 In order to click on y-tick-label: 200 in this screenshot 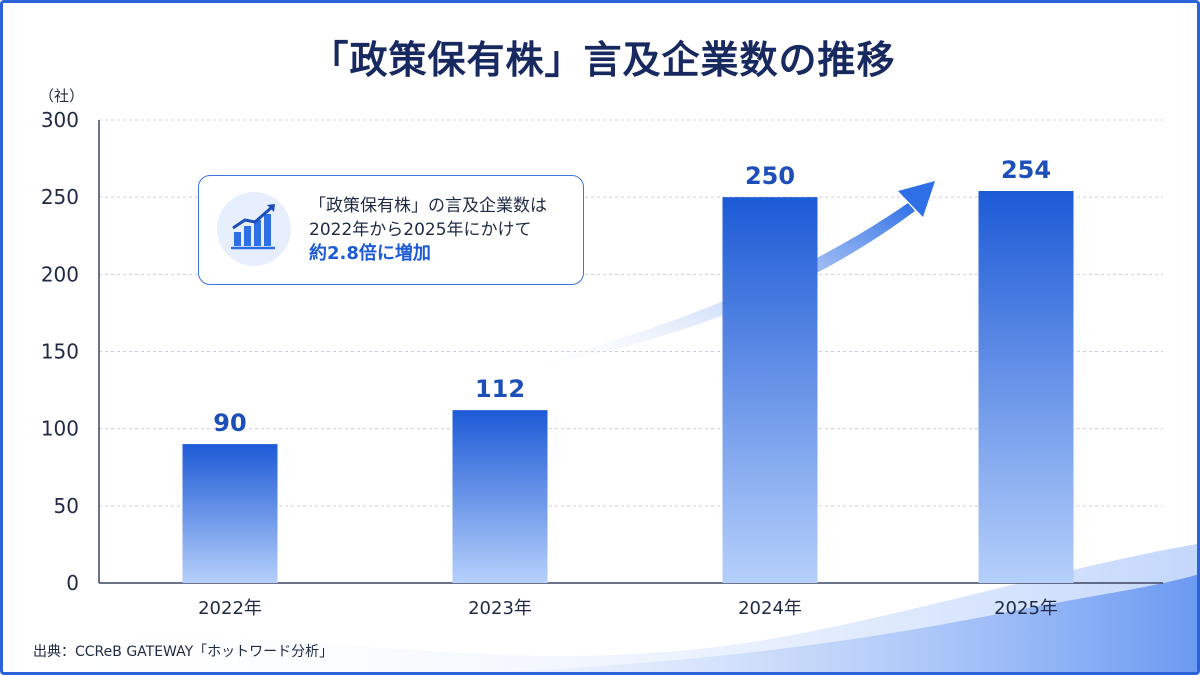, I will do `click(60, 274)`.